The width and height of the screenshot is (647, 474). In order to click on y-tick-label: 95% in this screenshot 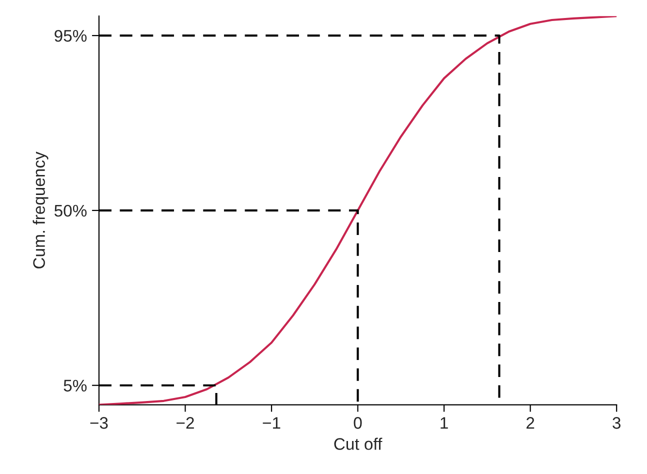, I will do `click(70, 36)`.